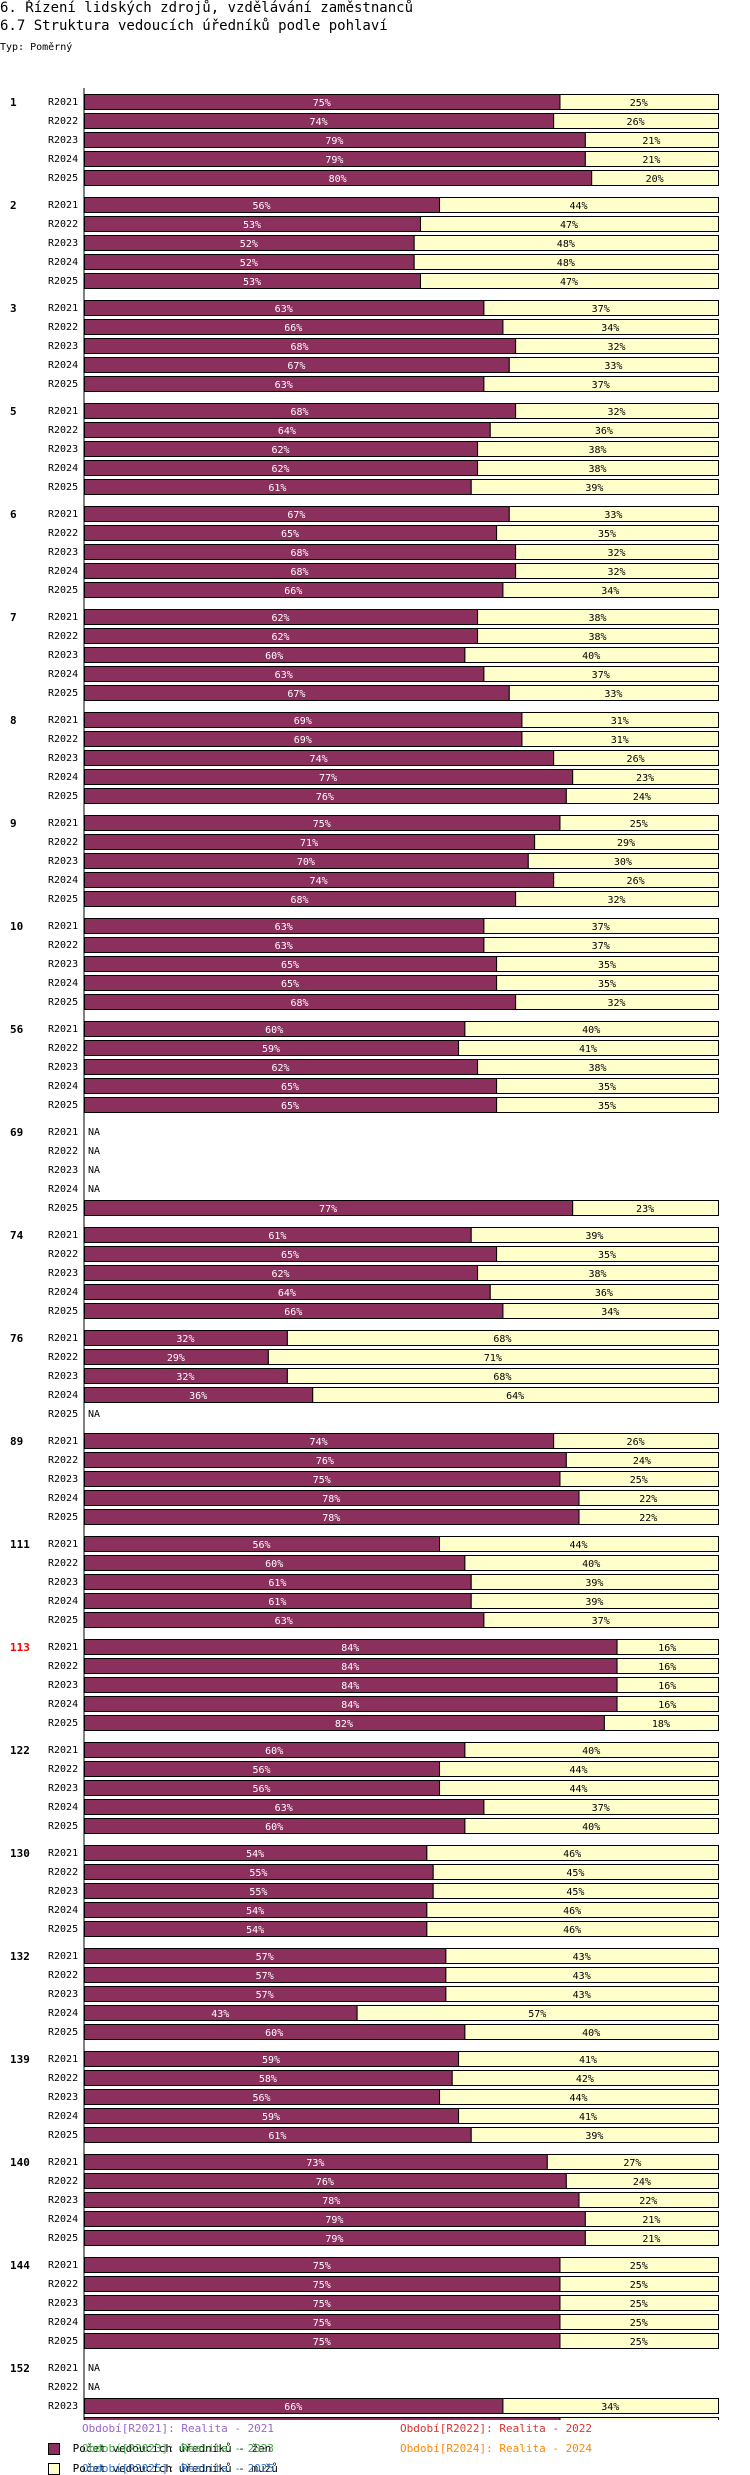 The width and height of the screenshot is (750, 2475). I want to click on bar-women-value: 59%, so click(271, 2060).